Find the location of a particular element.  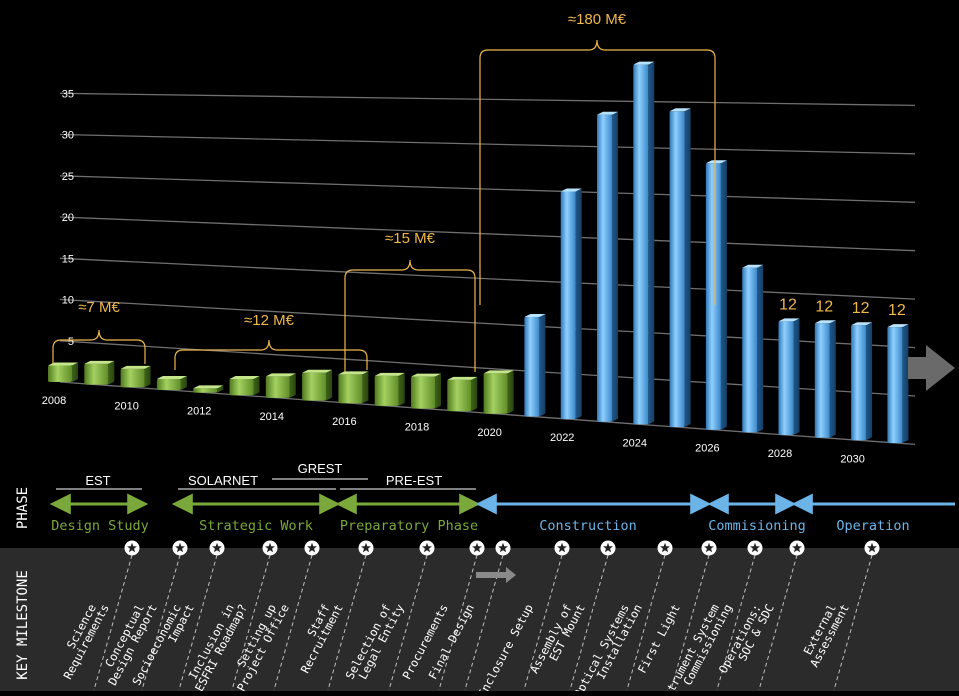

bar-2013 is located at coordinates (244, 385).